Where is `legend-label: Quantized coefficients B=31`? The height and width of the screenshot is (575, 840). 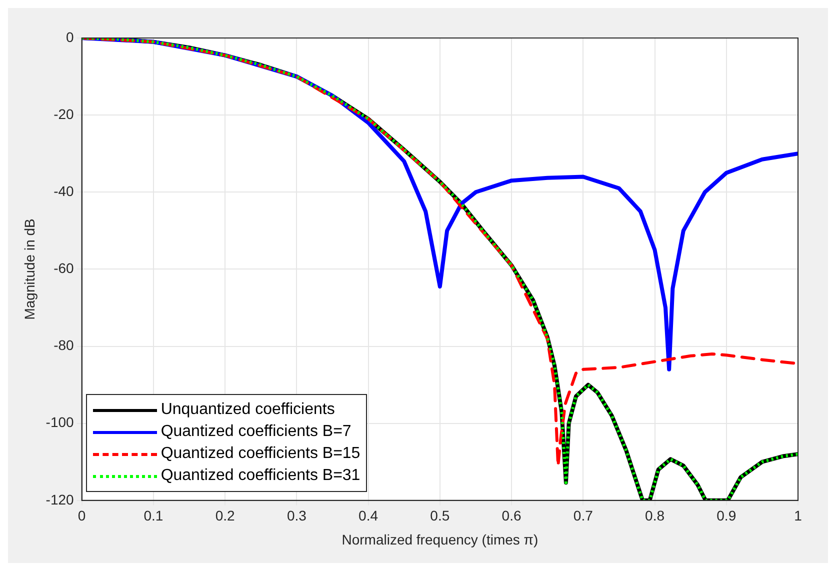
legend-label: Quantized coefficients B=31 is located at coordinates (260, 476).